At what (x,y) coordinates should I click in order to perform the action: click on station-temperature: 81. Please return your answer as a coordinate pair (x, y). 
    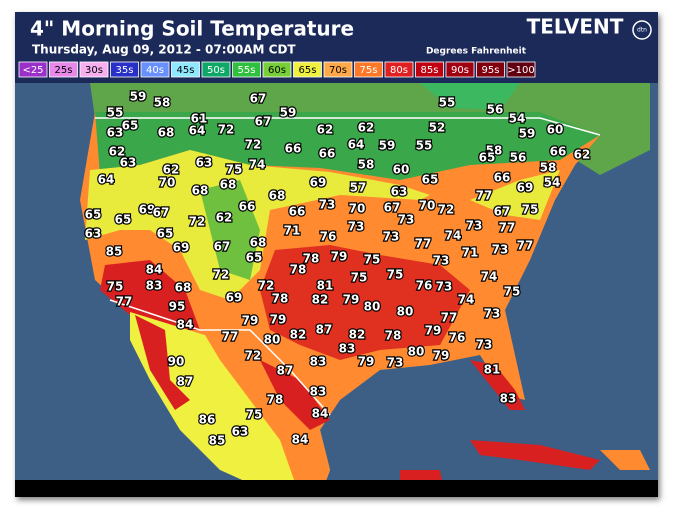
    Looking at the image, I should click on (492, 370).